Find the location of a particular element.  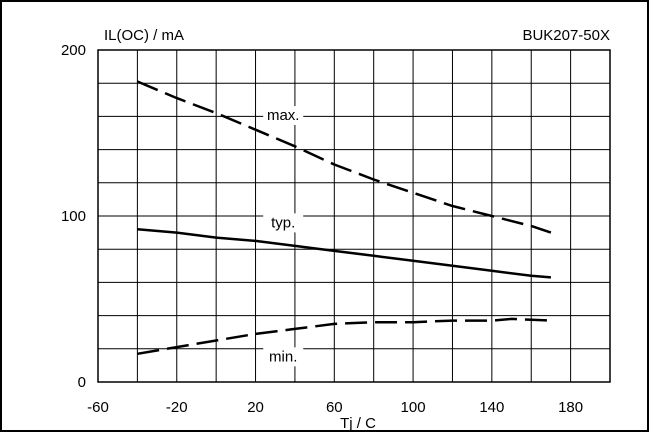

series-label: max. is located at coordinates (283, 115).